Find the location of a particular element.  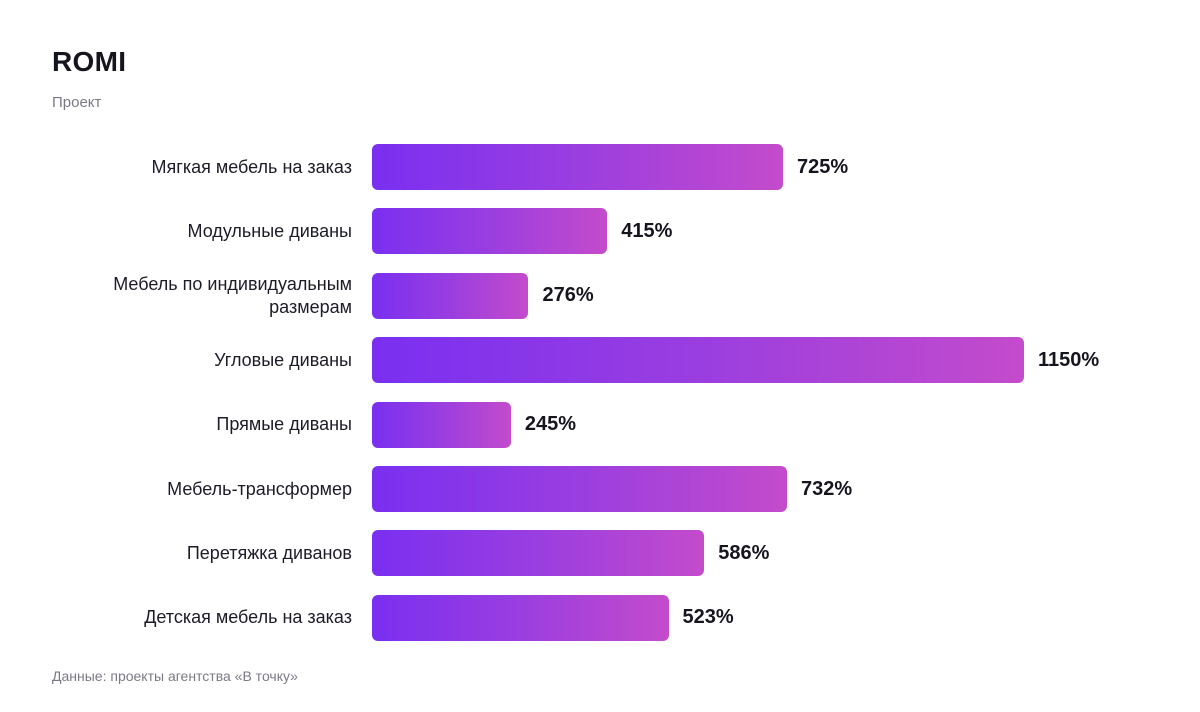

value-label: 1150% is located at coordinates (1069, 359).